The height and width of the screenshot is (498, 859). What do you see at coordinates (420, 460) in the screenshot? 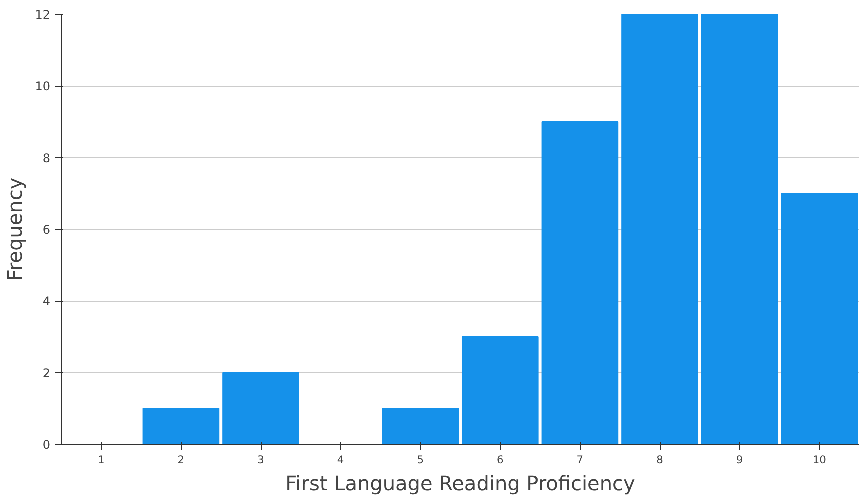
I see `x-tick-label: 5` at bounding box center [420, 460].